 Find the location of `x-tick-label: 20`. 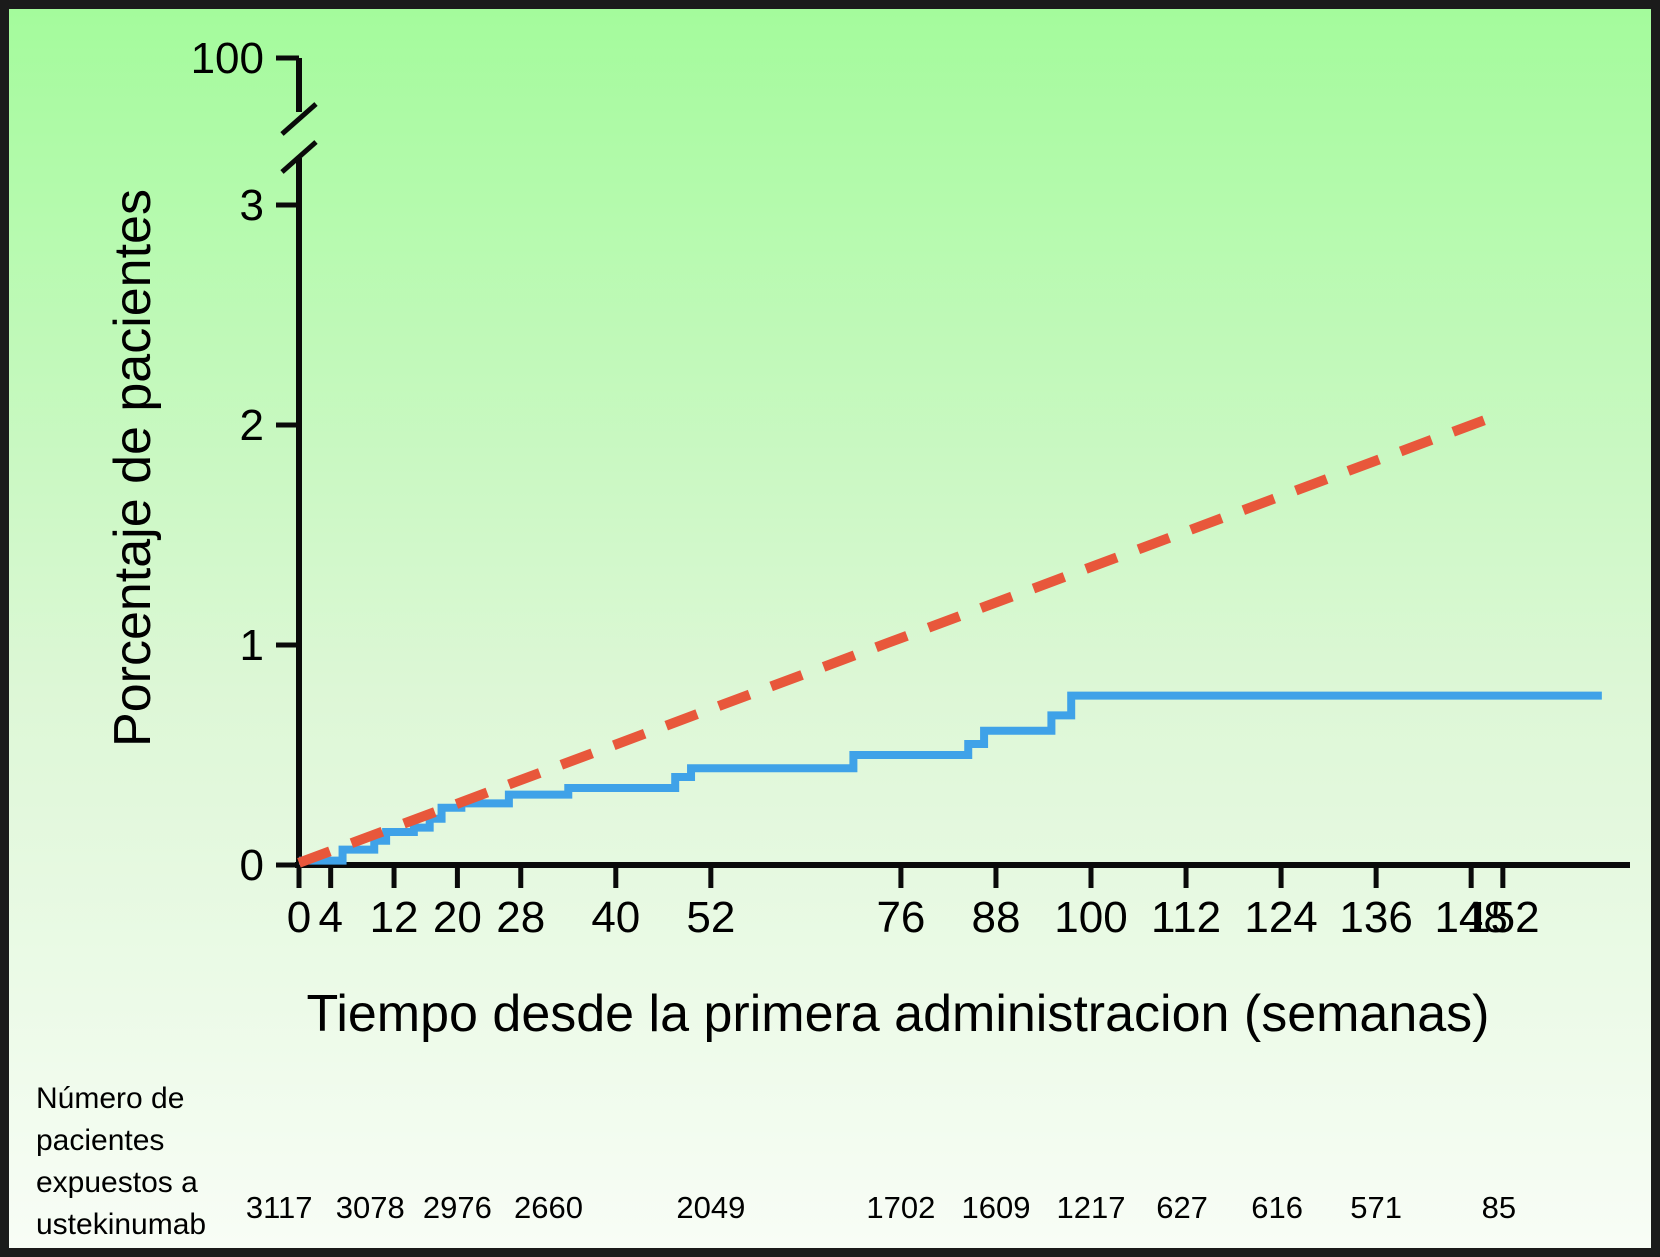

x-tick-label: 20 is located at coordinates (457, 917).